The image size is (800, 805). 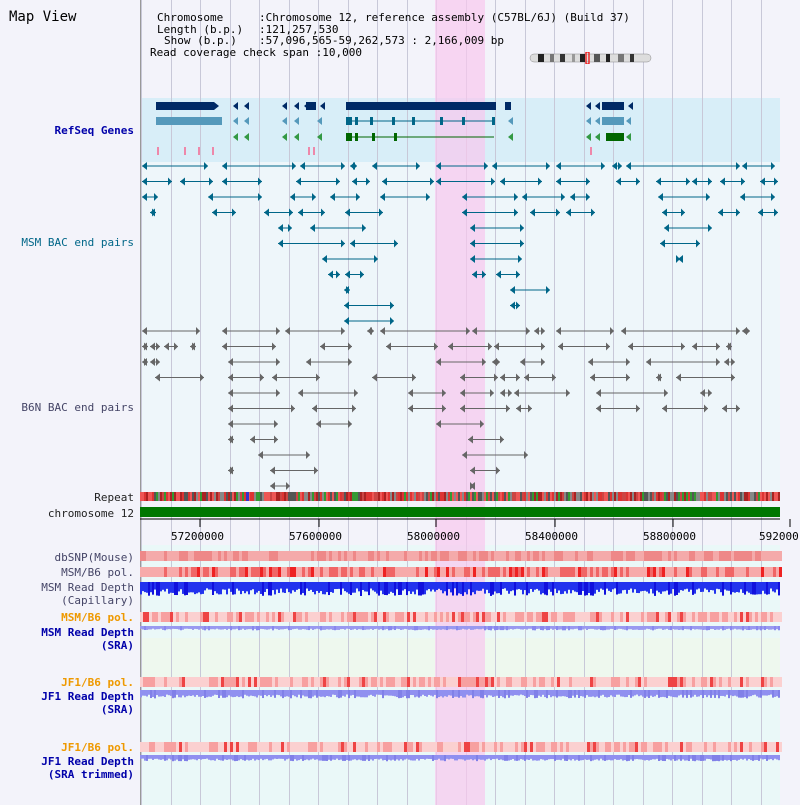 What do you see at coordinates (77, 407) in the screenshot?
I see `b6n-bac-label: B6N BAC end pairs` at bounding box center [77, 407].